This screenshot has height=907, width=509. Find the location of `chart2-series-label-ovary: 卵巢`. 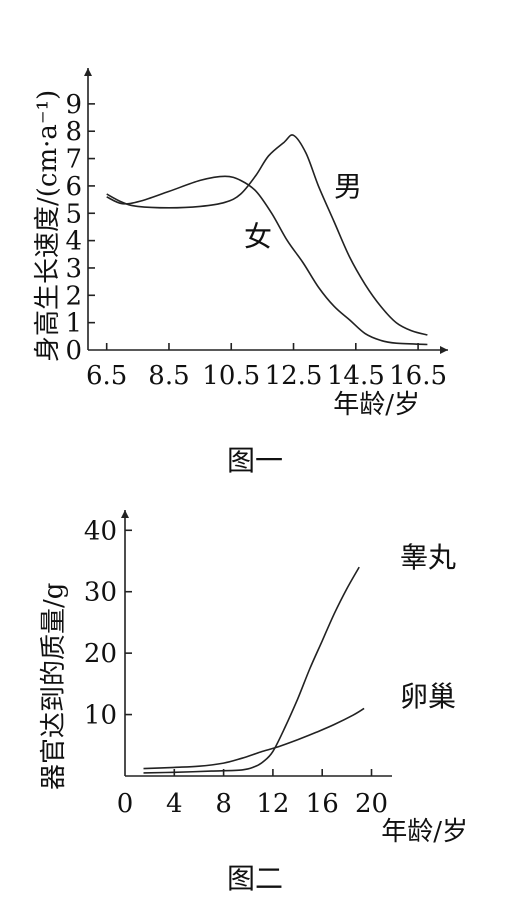

chart2-series-label-ovary: 卵巢 is located at coordinates (428, 696).